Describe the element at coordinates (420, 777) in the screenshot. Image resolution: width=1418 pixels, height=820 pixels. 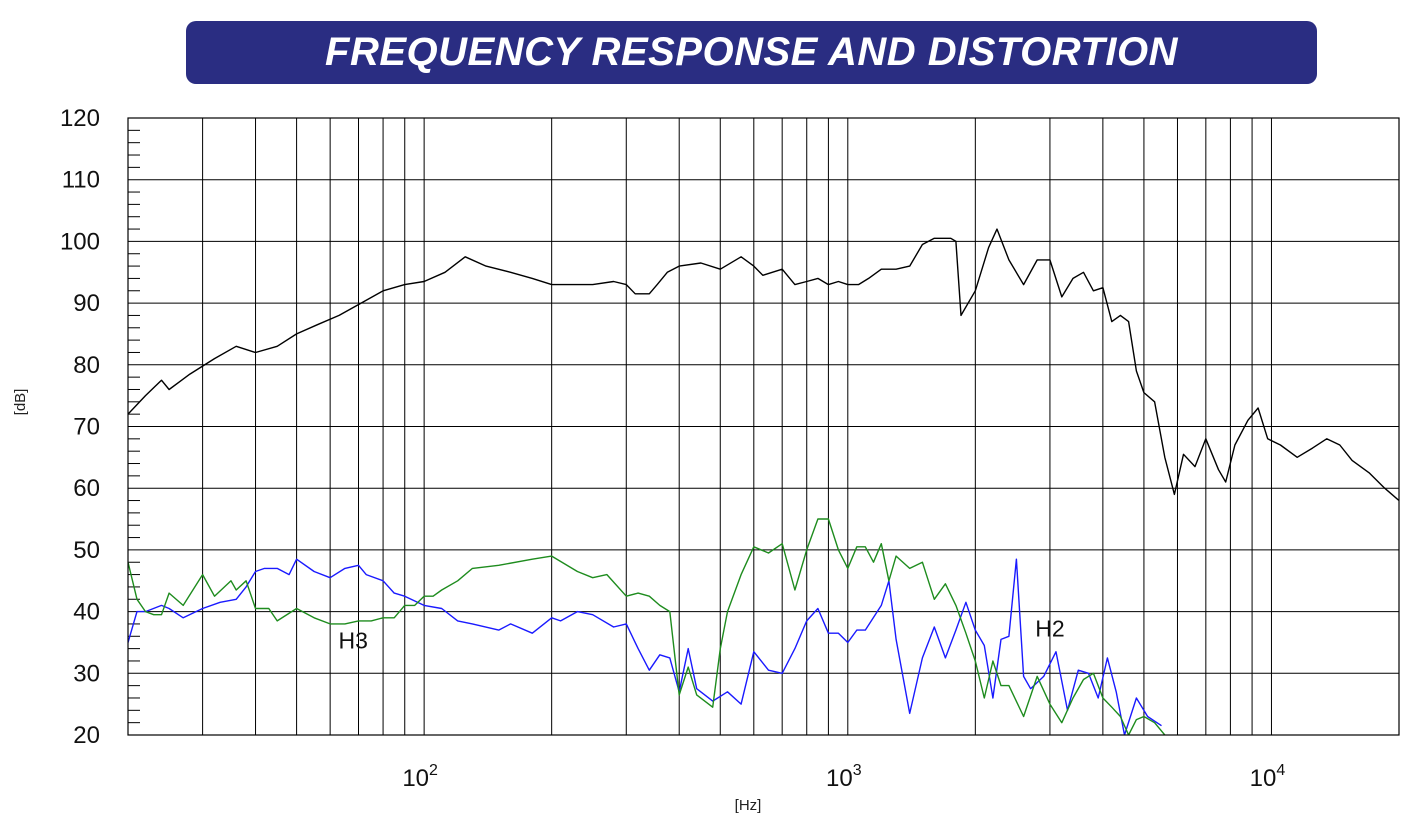
I see `x-tick-label: 10²` at that location.